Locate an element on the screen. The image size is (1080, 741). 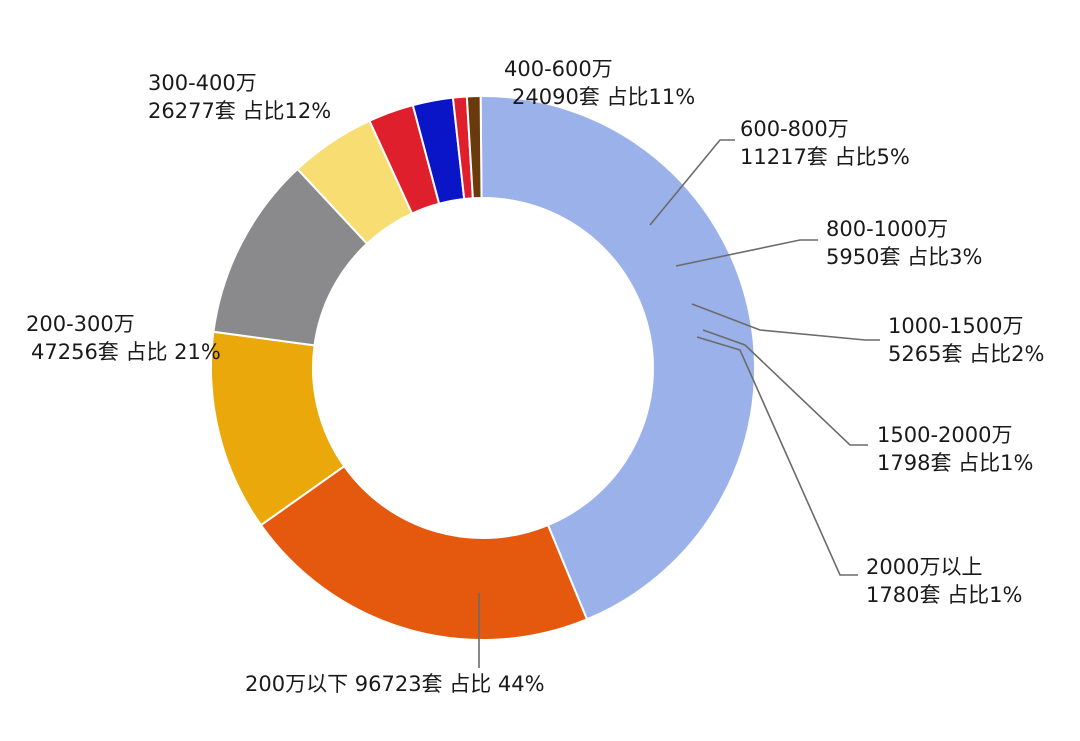
slice-5-leader-line is located at coordinates (692, 182).